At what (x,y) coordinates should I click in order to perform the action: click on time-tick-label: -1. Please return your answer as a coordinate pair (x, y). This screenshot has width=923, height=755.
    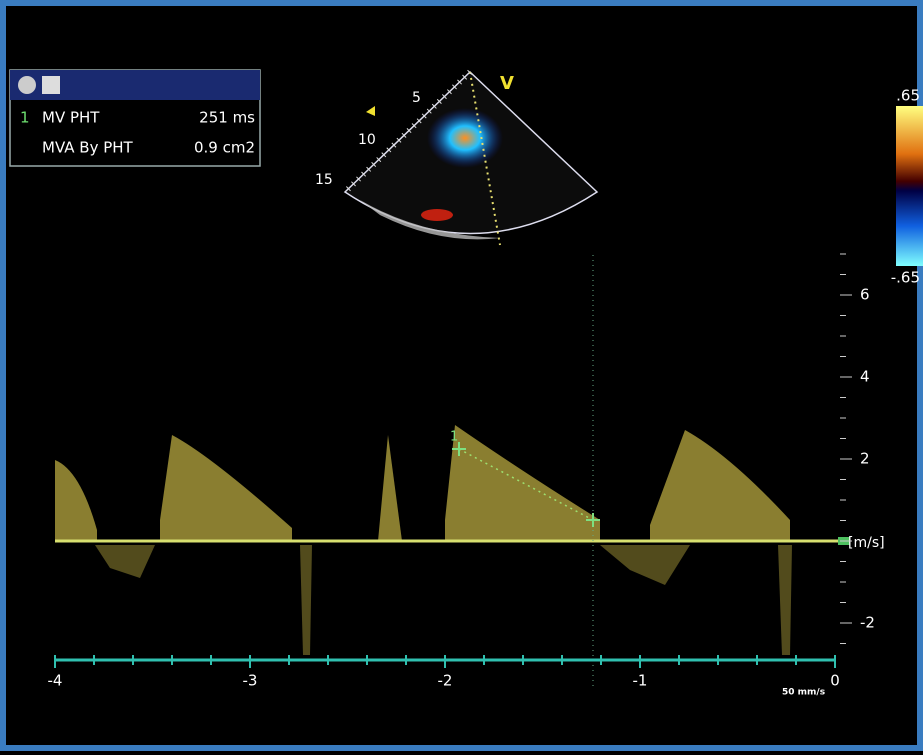
    Looking at the image, I should click on (640, 681).